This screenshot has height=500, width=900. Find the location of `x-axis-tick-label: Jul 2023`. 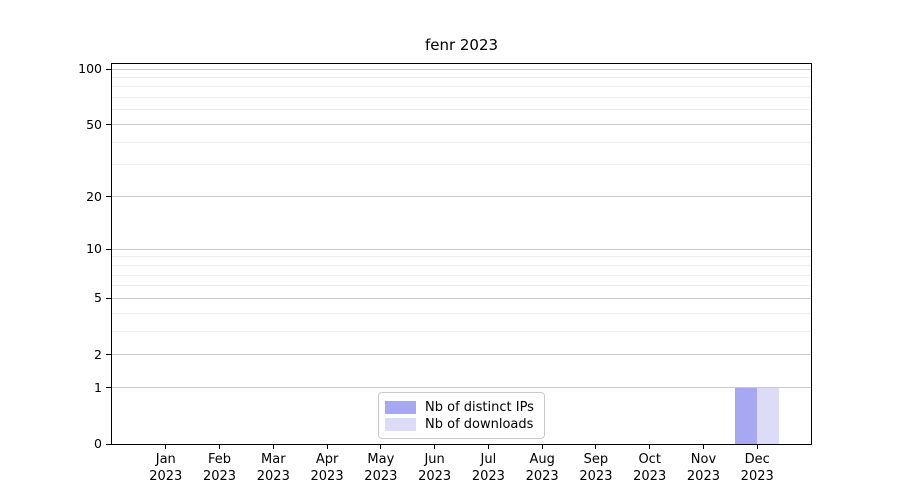

x-axis-tick-label: Jul 2023 is located at coordinates (488, 468).